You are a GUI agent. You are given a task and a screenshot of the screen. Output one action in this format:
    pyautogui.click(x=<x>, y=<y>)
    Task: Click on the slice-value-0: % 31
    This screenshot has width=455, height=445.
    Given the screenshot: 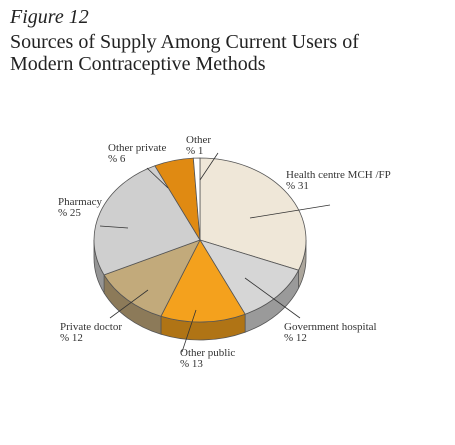 What is the action you would take?
    pyautogui.click(x=297, y=186)
    